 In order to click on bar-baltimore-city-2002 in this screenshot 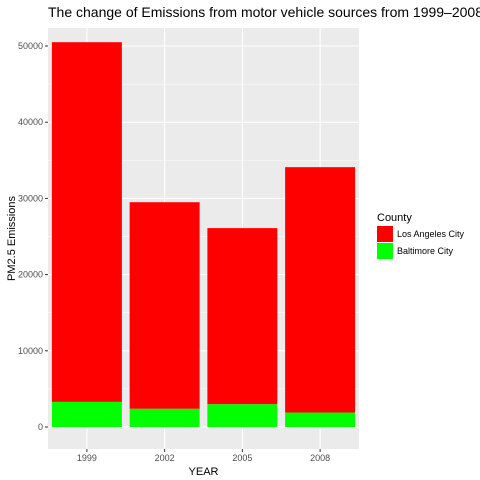, I will do `click(164, 417)`.